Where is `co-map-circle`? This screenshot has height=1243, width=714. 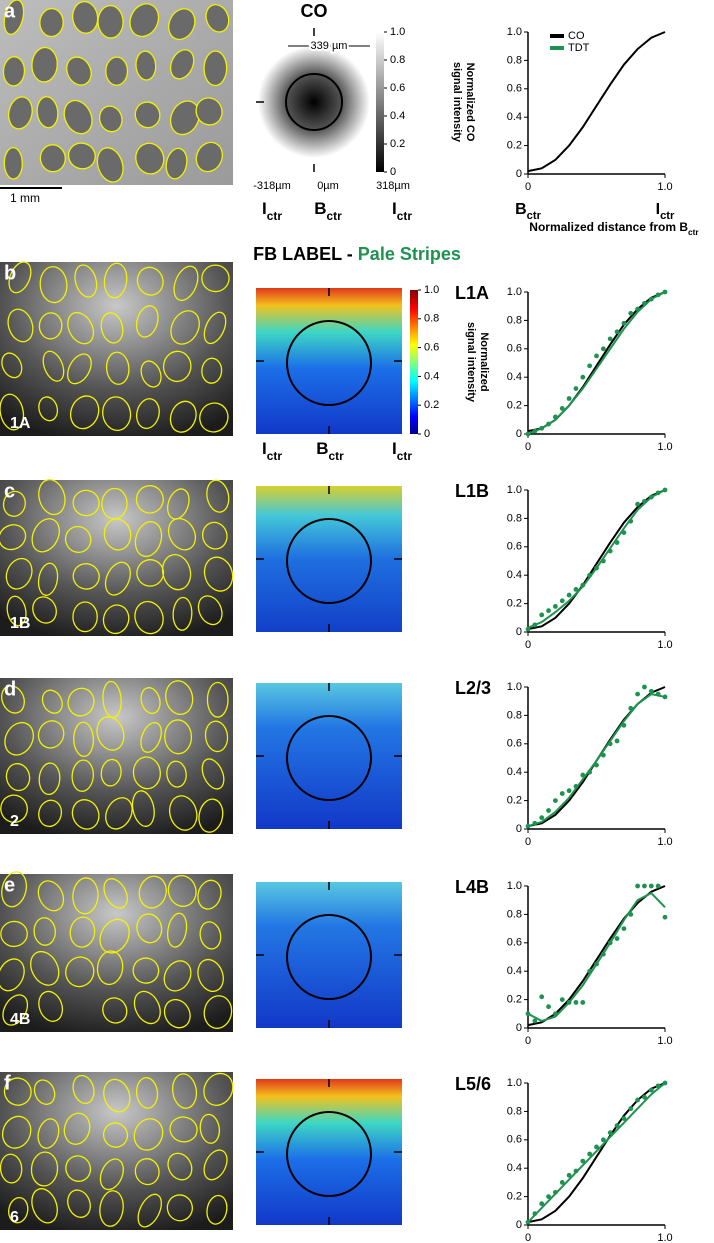
co-map-circle is located at coordinates (314, 102).